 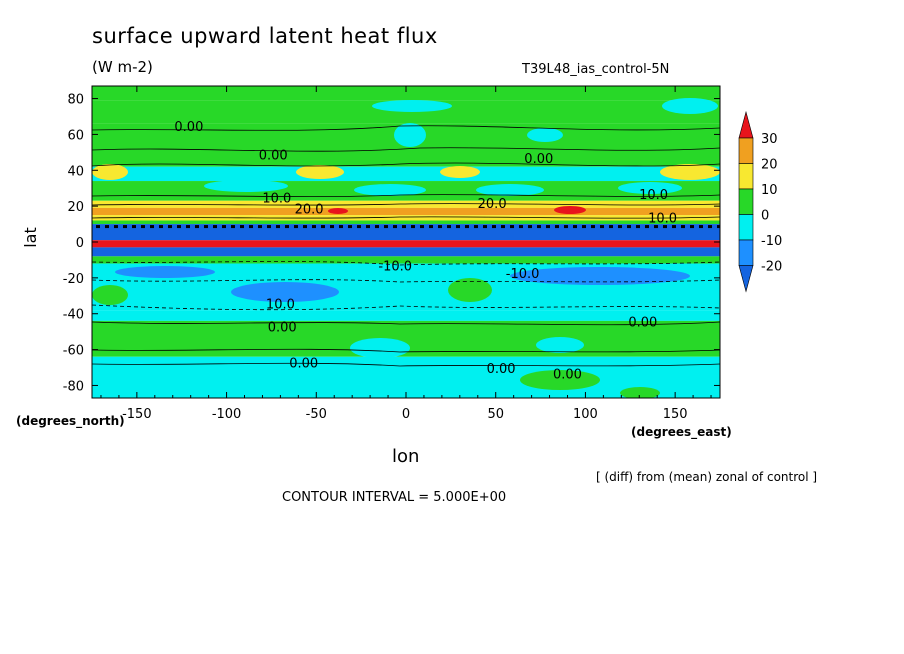 What do you see at coordinates (596, 69) in the screenshot?
I see `run-label: T39L48_ias_control-5N` at bounding box center [596, 69].